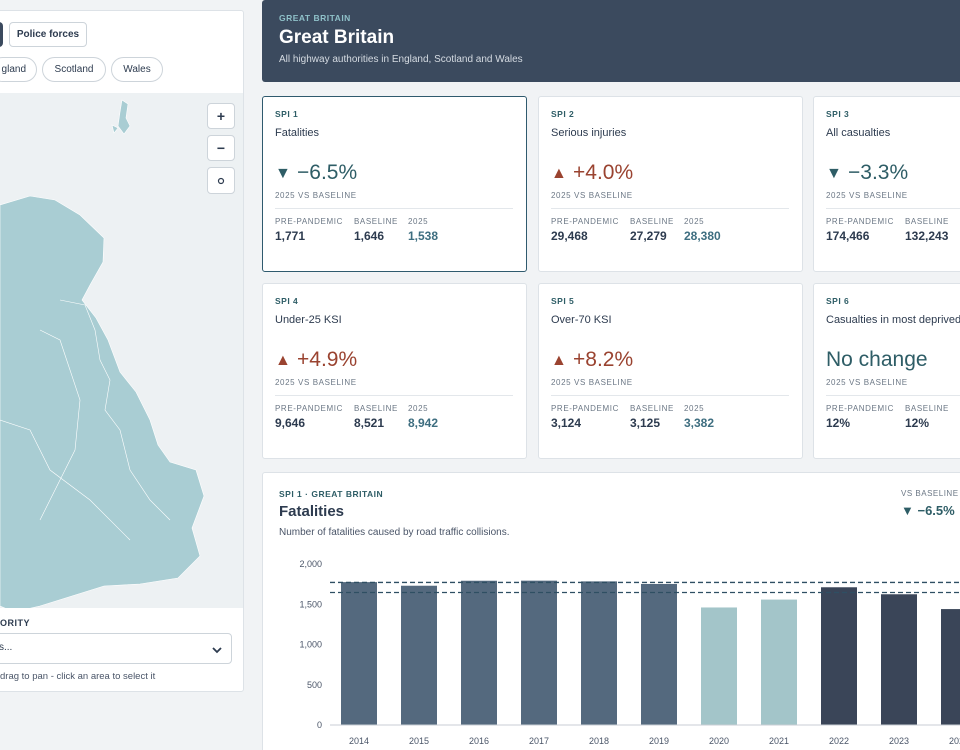 This screenshot has width=960, height=750. I want to click on card-eyebrow: SPI 3, so click(838, 114).